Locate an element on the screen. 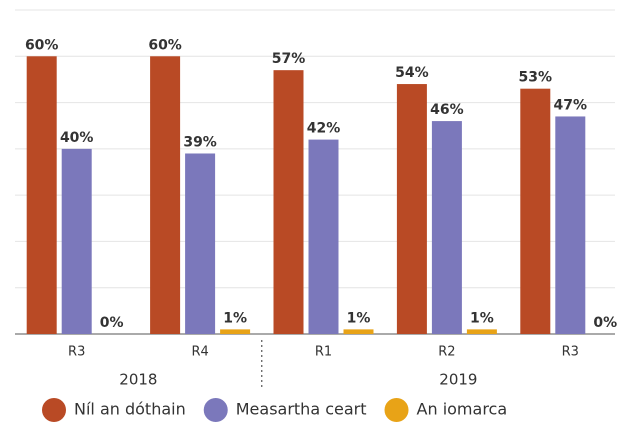 This screenshot has width=635, height=424. group-label: 2018 is located at coordinates (138, 380).